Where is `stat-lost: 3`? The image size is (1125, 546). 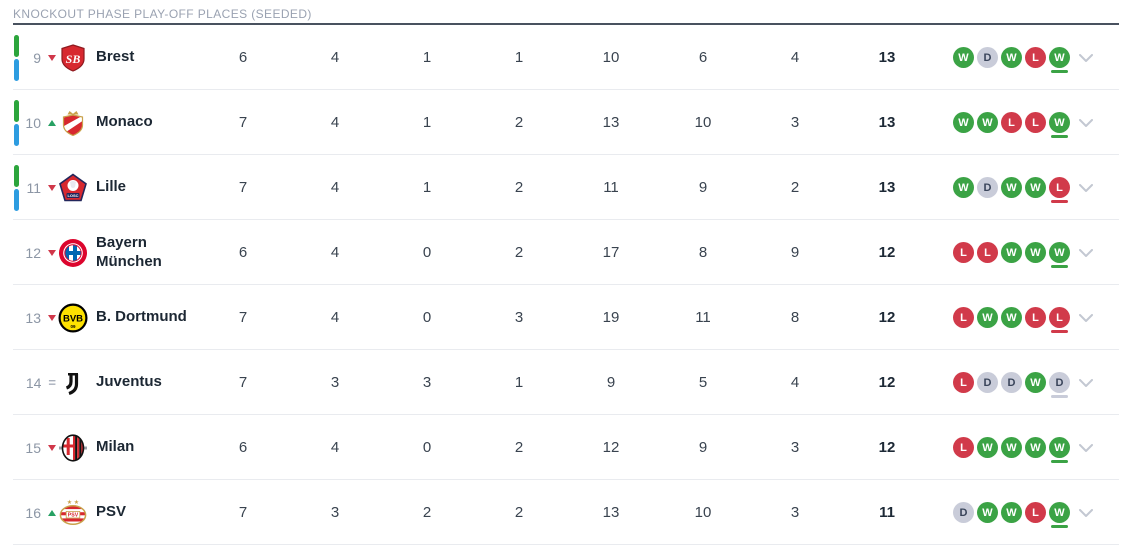 stat-lost: 3 is located at coordinates (519, 317).